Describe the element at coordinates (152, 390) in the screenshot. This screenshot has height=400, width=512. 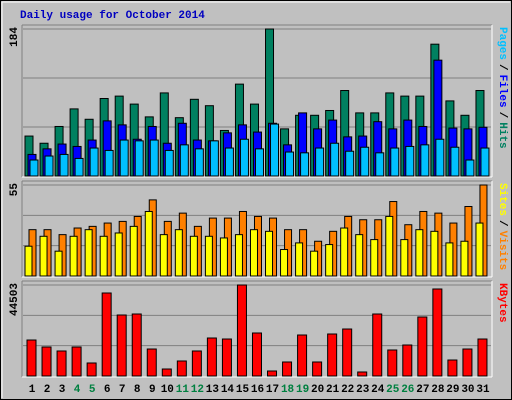
I see `x-tick-label: 9` at that location.